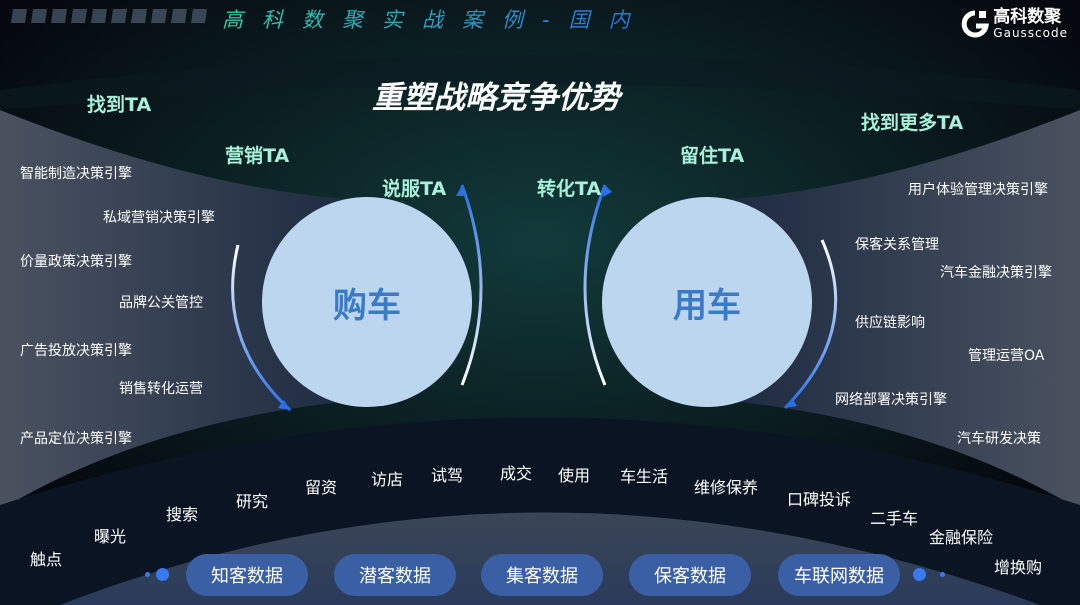 The image size is (1080, 605). Describe the element at coordinates (690, 575) in the screenshot. I see `data-pill: 保客数据` at that location.